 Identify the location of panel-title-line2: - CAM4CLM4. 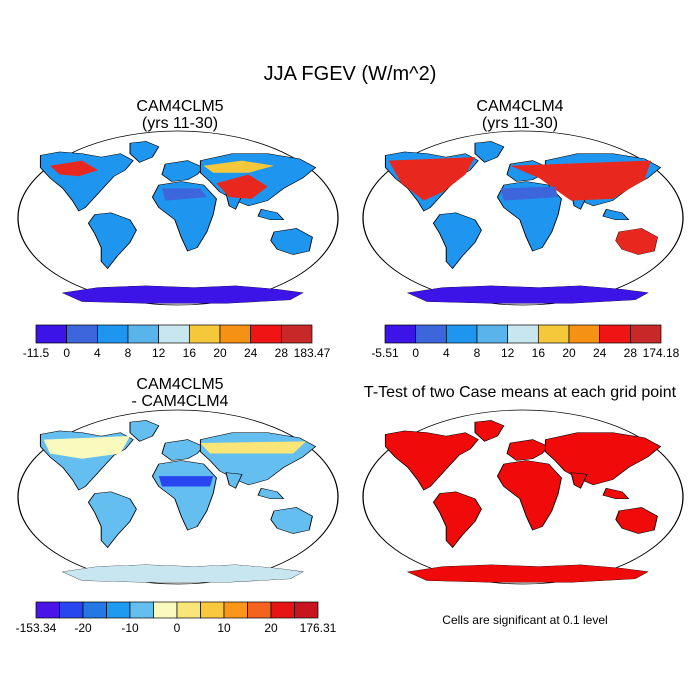
(180, 401).